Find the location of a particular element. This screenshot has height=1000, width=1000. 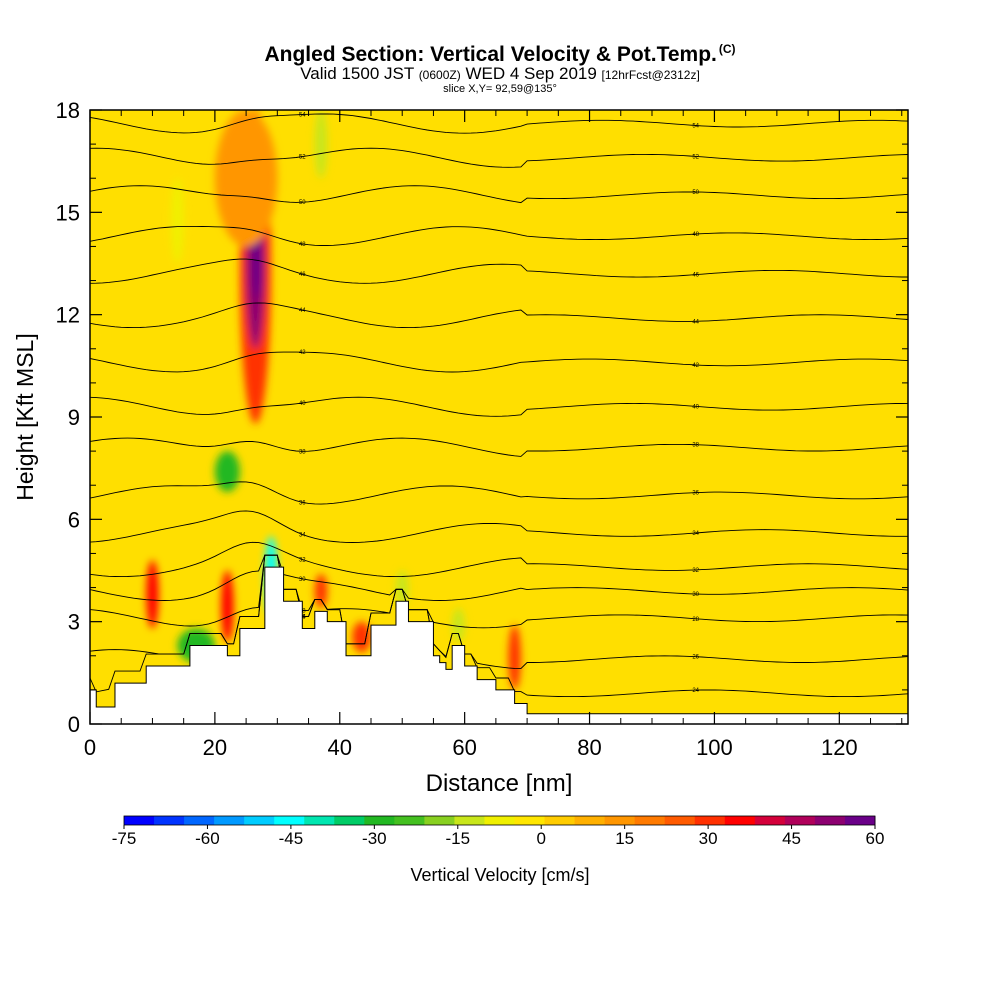

colorbar-tick-label: -30 is located at coordinates (374, 838).